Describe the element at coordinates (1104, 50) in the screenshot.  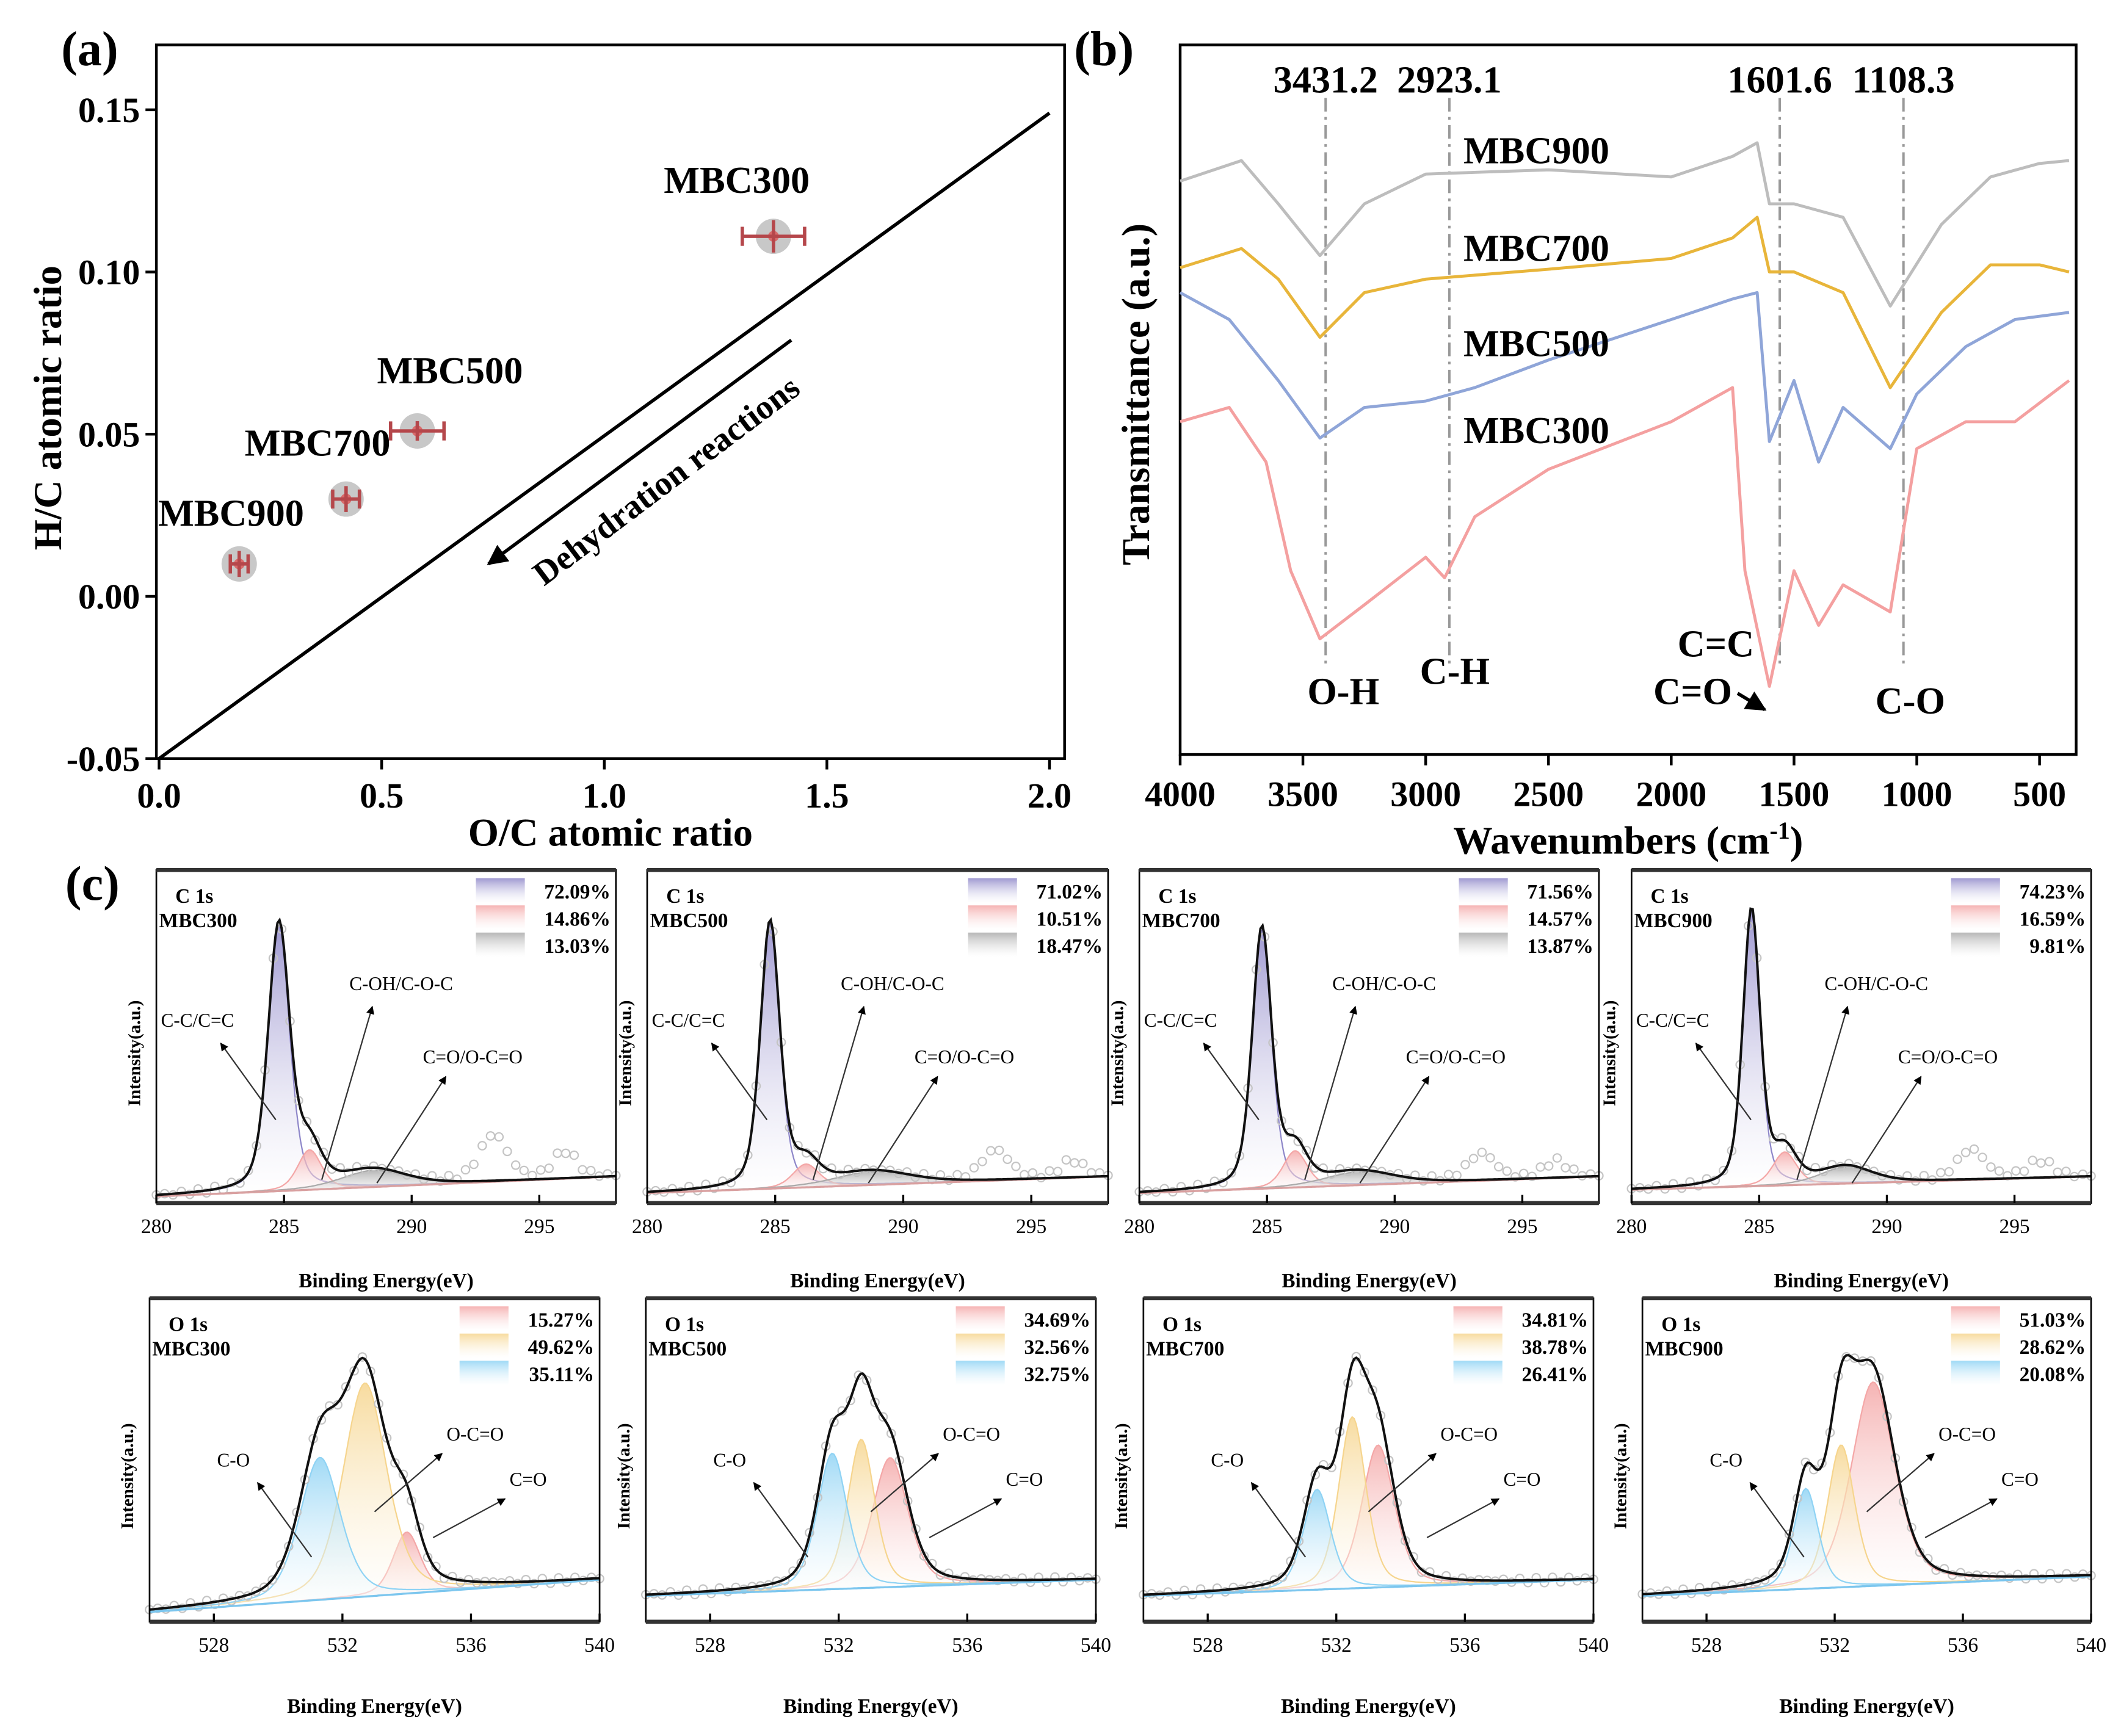
I see `panel-label: (b)` at that location.